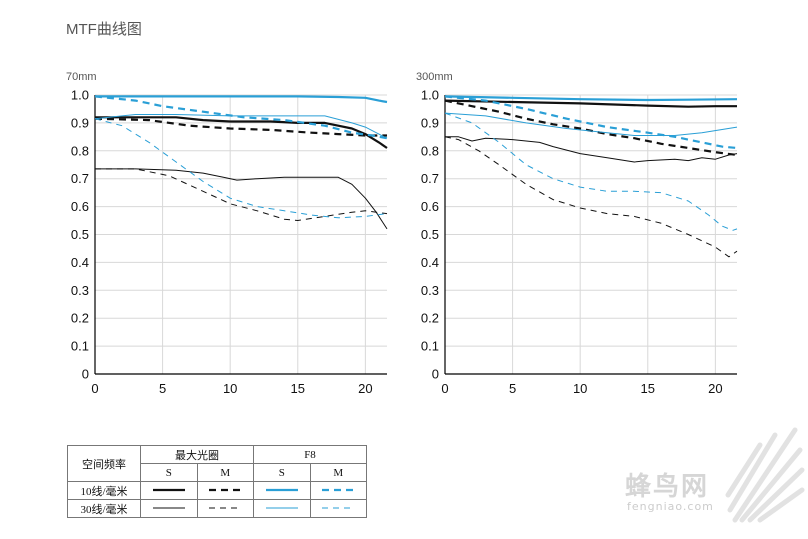 The width and height of the screenshot is (808, 539). What do you see at coordinates (230, 388) in the screenshot?
I see `x-tick-label-70mm: 10` at bounding box center [230, 388].